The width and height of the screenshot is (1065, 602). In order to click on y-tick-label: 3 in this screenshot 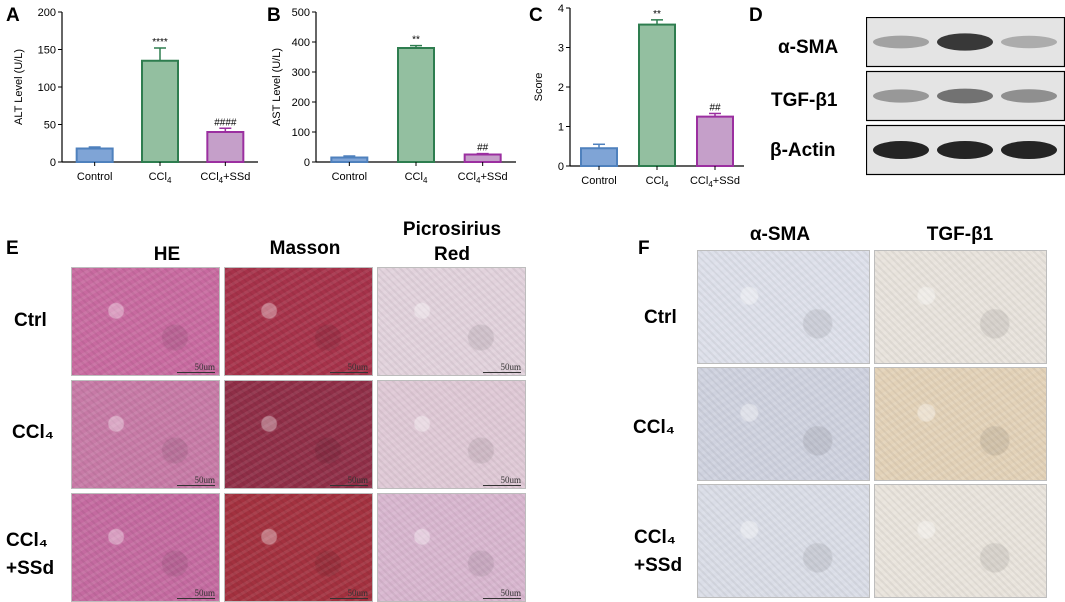, I will do `click(561, 49)`.